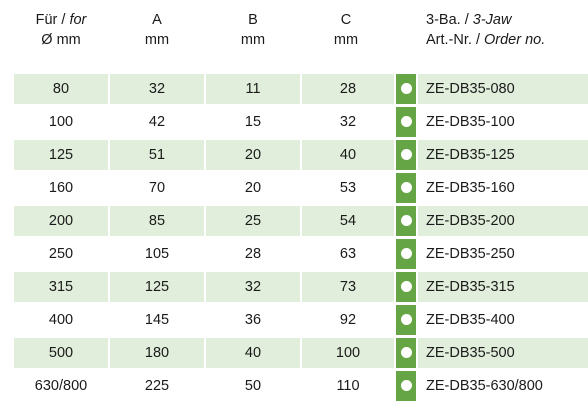  Describe the element at coordinates (157, 320) in the screenshot. I see `a-cell: 145` at that location.